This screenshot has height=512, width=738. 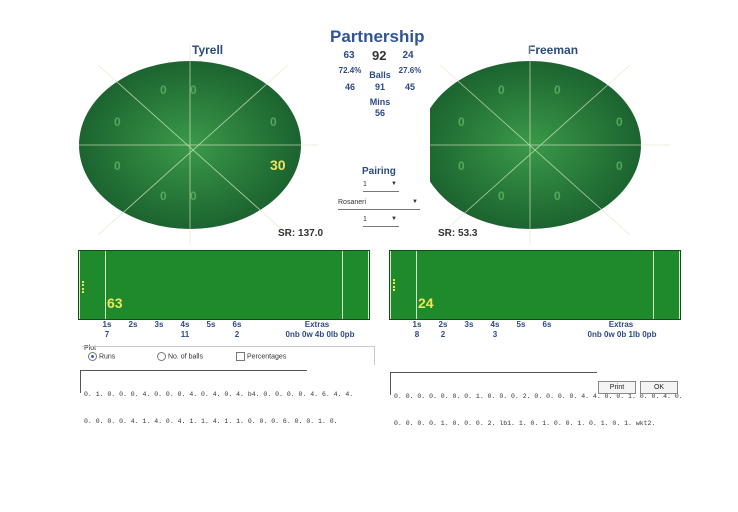 What do you see at coordinates (426, 303) in the screenshot?
I see `right-score-big: 24` at bounding box center [426, 303].